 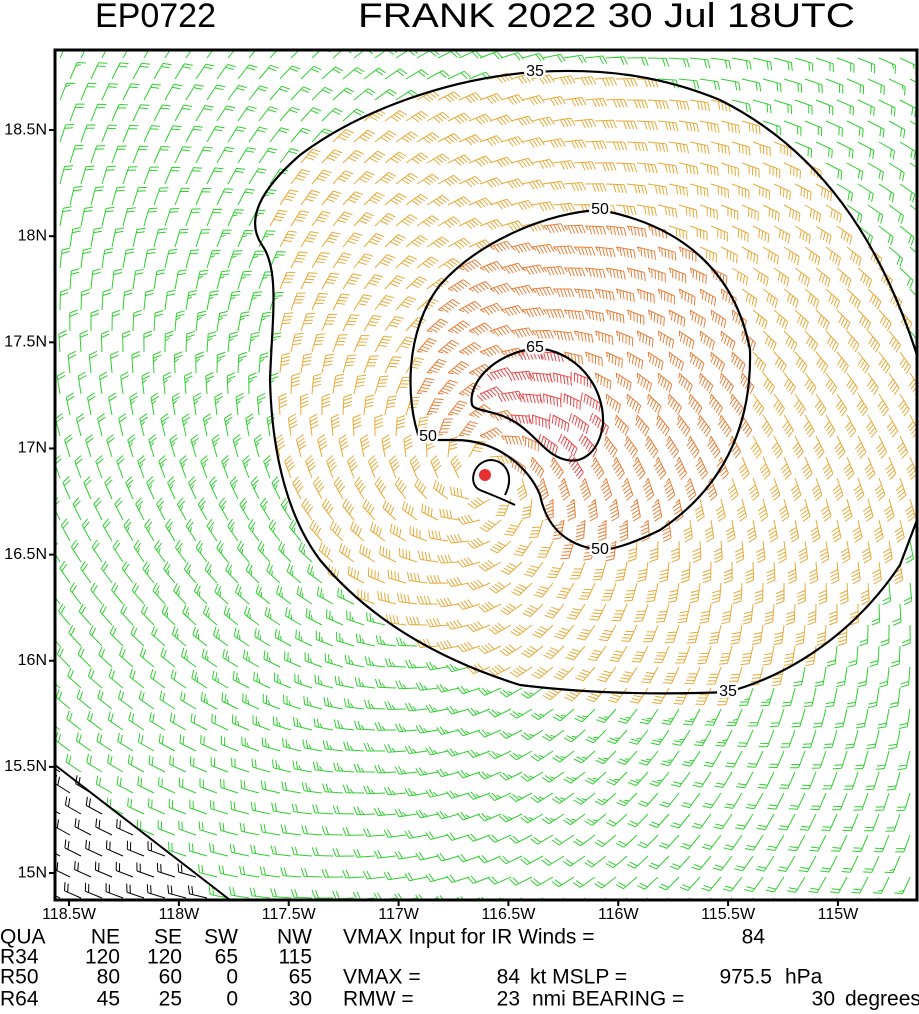 What do you see at coordinates (882, 999) in the screenshot?
I see `info-text: degrees` at bounding box center [882, 999].